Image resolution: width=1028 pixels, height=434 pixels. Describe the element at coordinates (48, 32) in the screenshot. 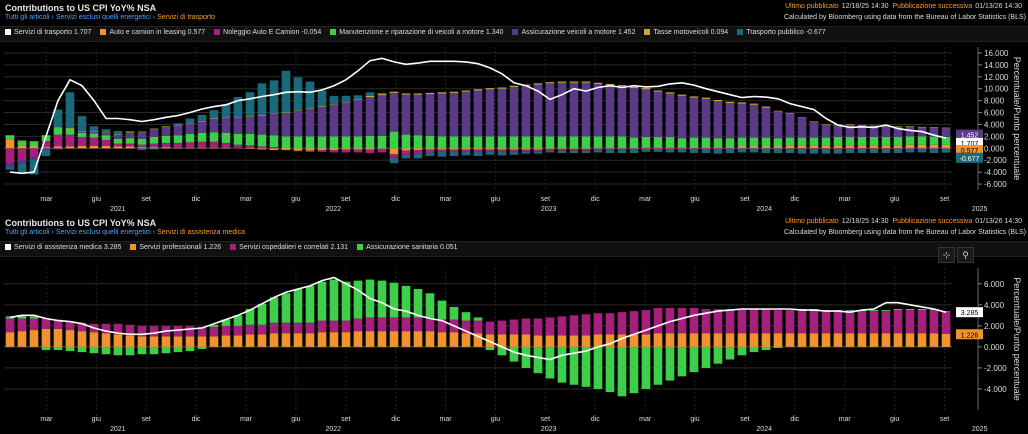

I see `legend-item: Servizi di trasporto 1.707` at that location.